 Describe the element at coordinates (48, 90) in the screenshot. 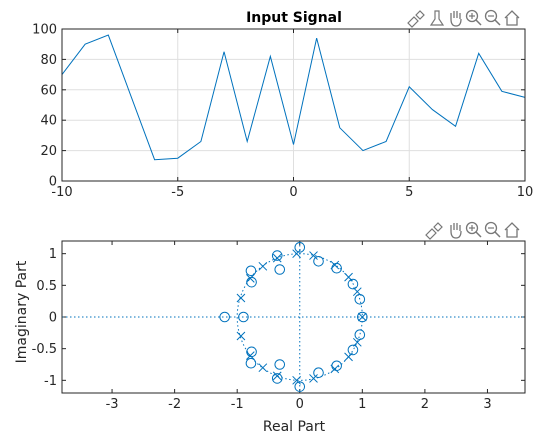

I see `y-tick-label: 60` at that location.